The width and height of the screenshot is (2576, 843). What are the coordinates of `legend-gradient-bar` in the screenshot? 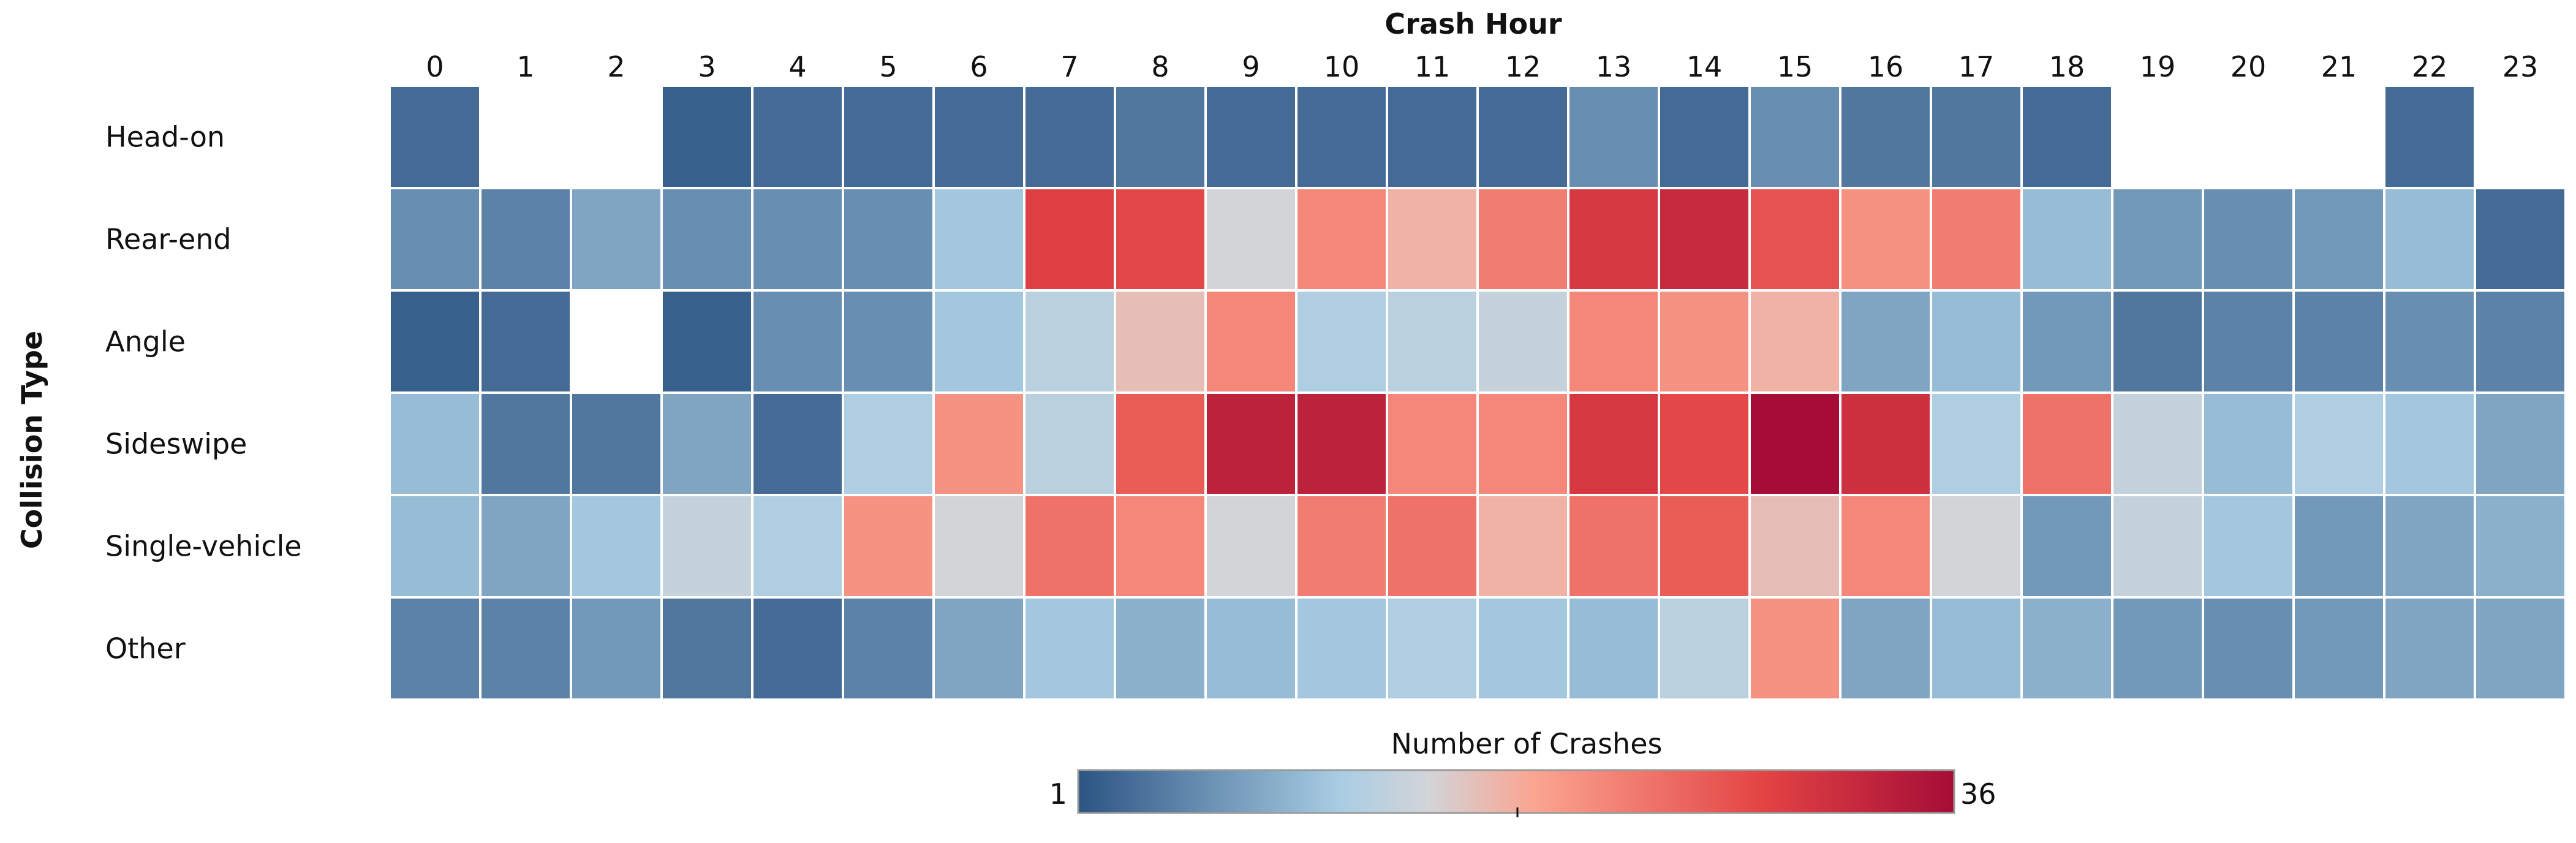 It's located at (1516, 792).